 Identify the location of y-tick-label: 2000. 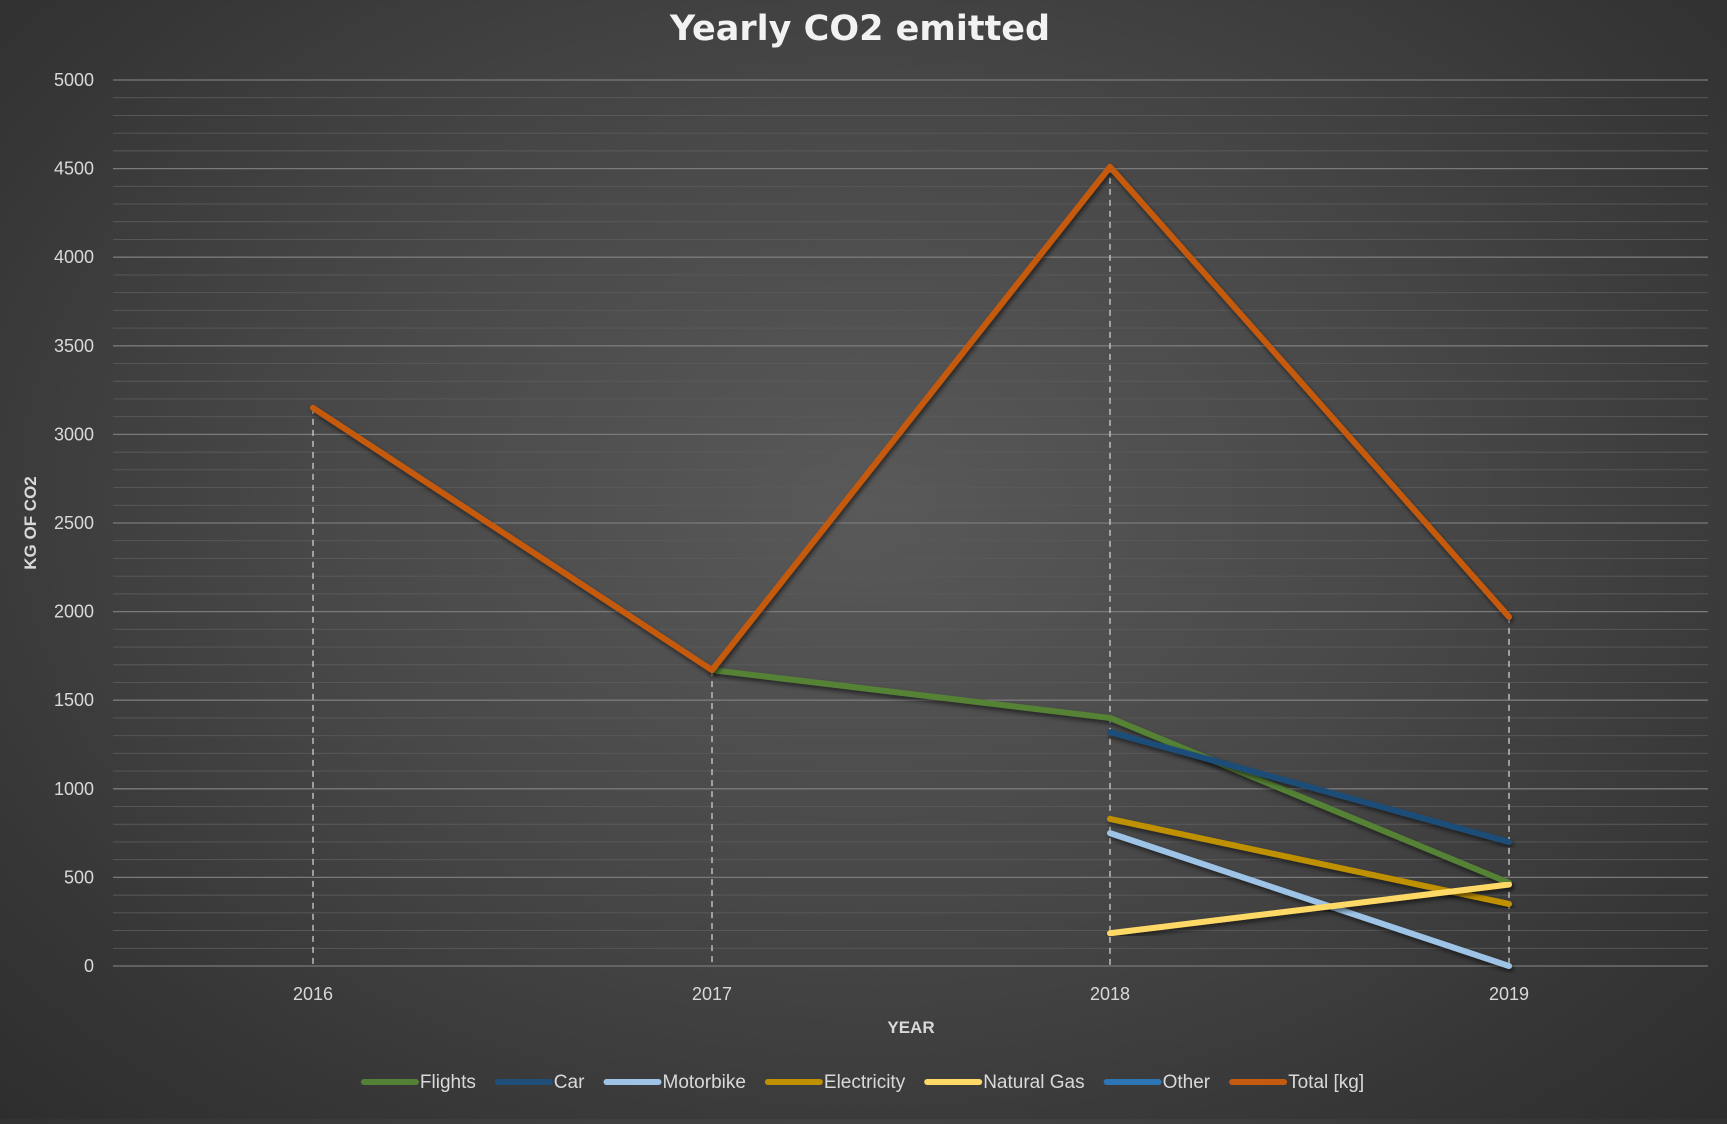
(74, 612).